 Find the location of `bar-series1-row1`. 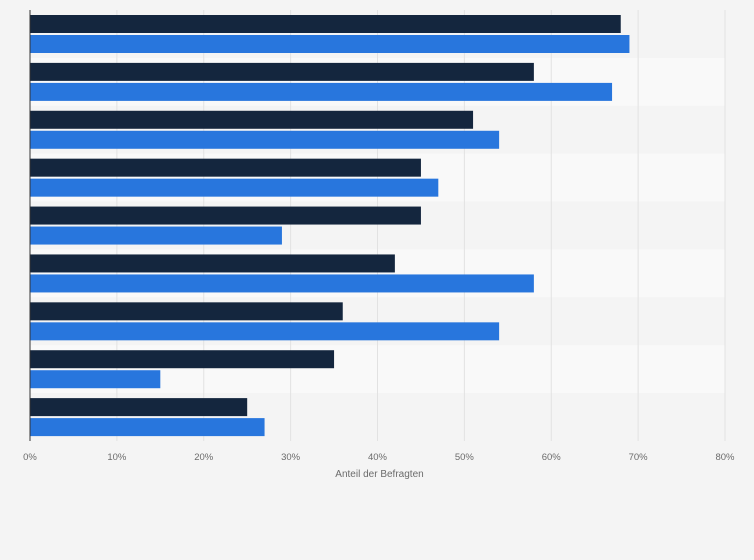

bar-series1-row1 is located at coordinates (325, 24).